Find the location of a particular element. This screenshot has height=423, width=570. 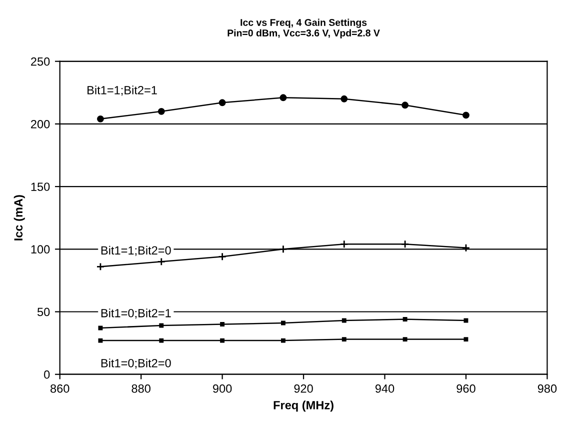

x-tick-label: 900 is located at coordinates (222, 388).